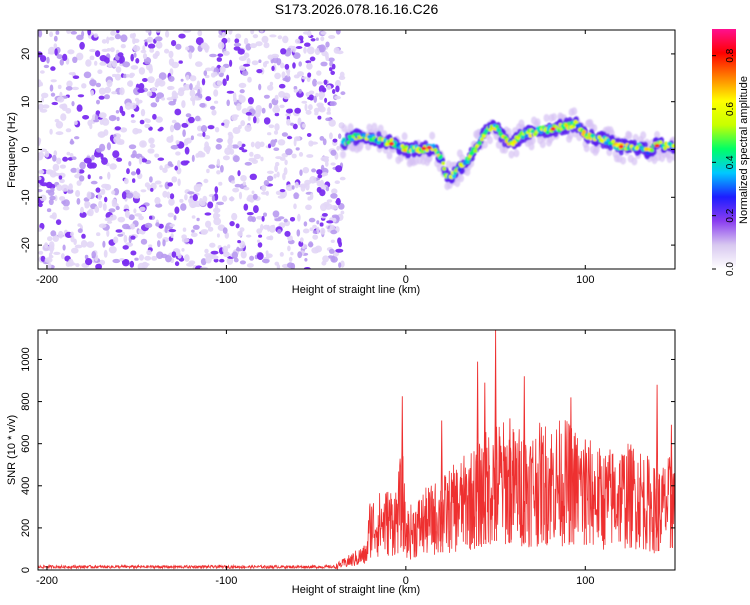 This screenshot has height=605, width=750. Describe the element at coordinates (536, 441) in the screenshot. I see `snr-peaks` at that location.